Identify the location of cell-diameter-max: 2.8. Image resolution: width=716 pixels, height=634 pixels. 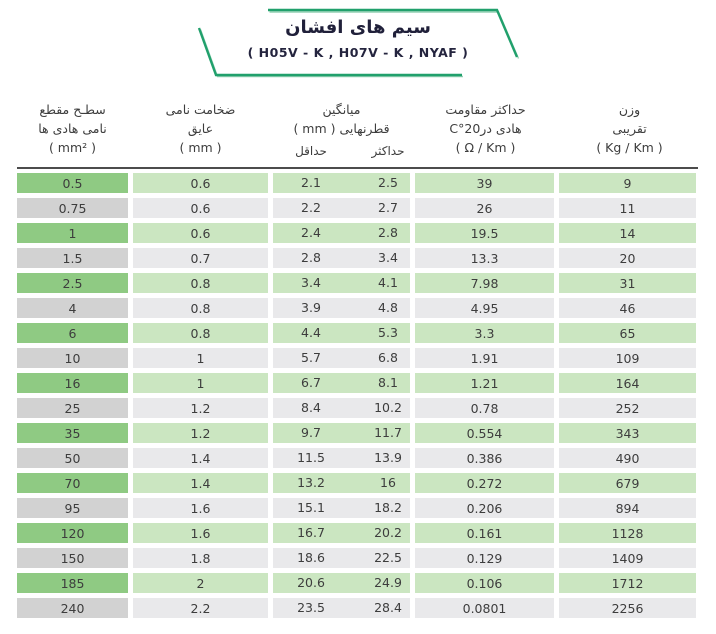
(388, 232).